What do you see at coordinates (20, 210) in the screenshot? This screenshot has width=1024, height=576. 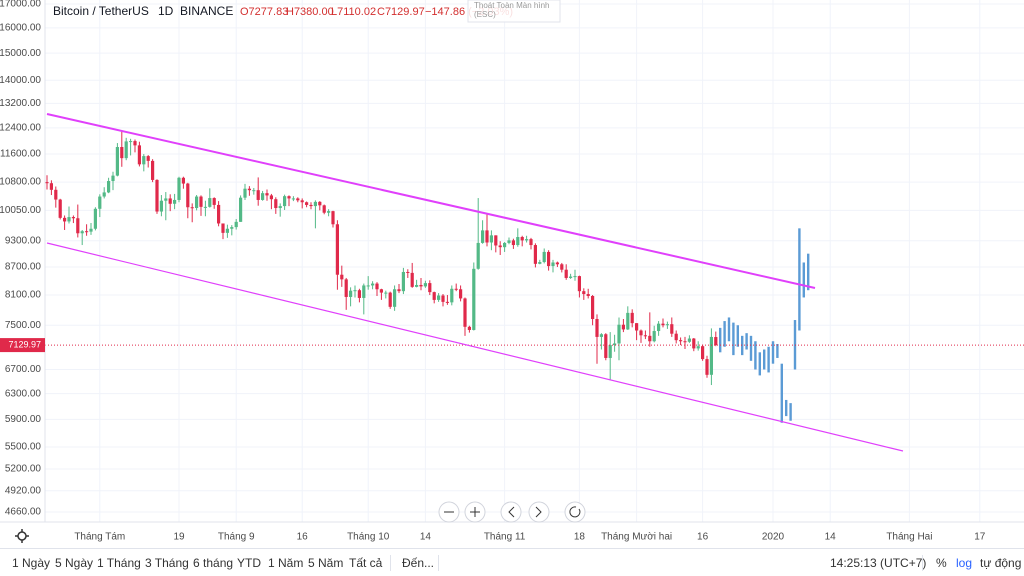 I see `y-tick-label: 10050.00` at bounding box center [20, 210].